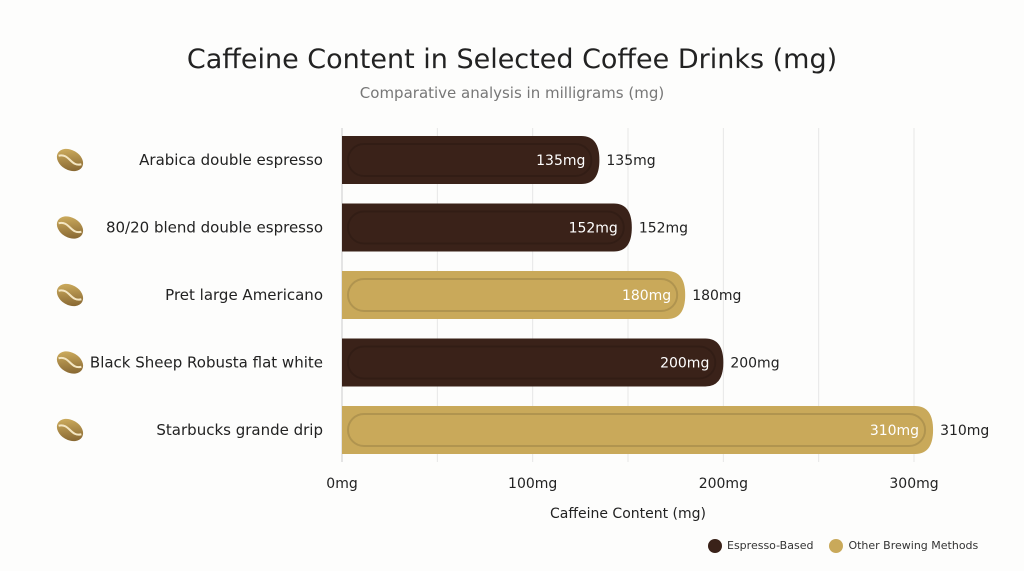  Describe the element at coordinates (913, 545) in the screenshot. I see `legend-label: Other Brewing Methods` at that location.